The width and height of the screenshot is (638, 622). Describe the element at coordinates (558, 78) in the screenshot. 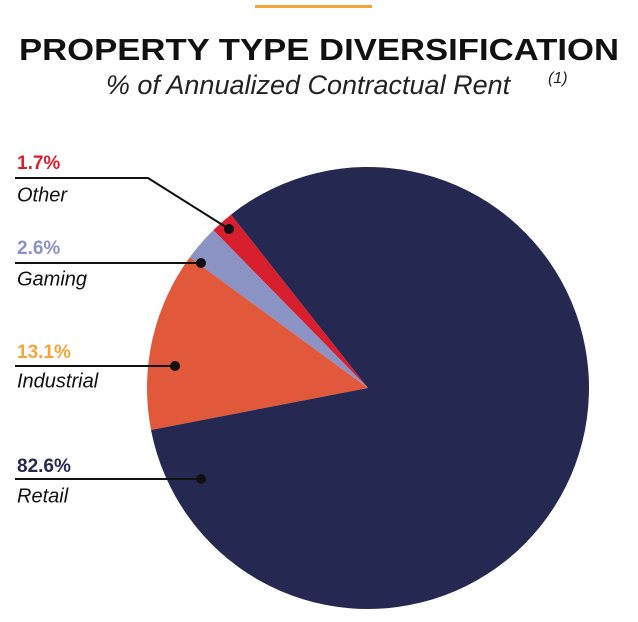

I see `subtitle-note: (1)` at that location.